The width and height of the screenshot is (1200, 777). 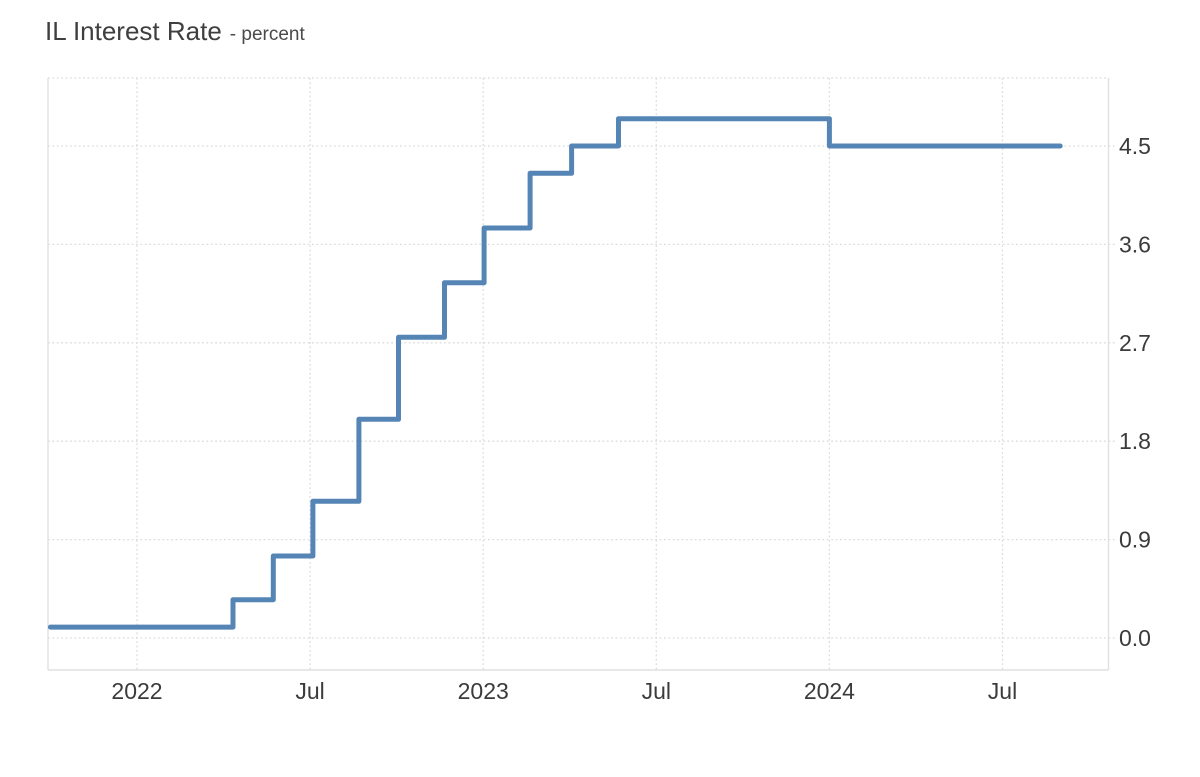 What do you see at coordinates (1135, 638) in the screenshot?
I see `y-tick-label: 0.0` at bounding box center [1135, 638].